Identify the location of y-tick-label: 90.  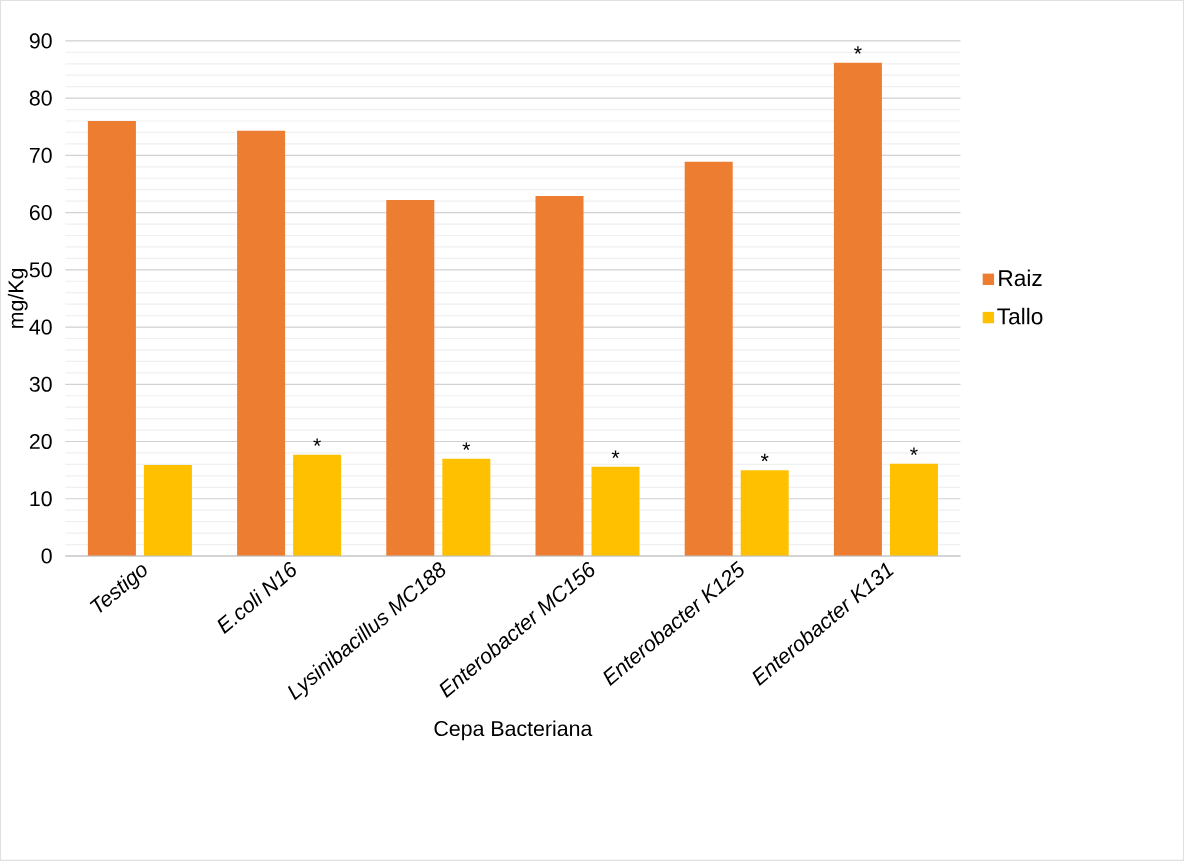
(40, 41).